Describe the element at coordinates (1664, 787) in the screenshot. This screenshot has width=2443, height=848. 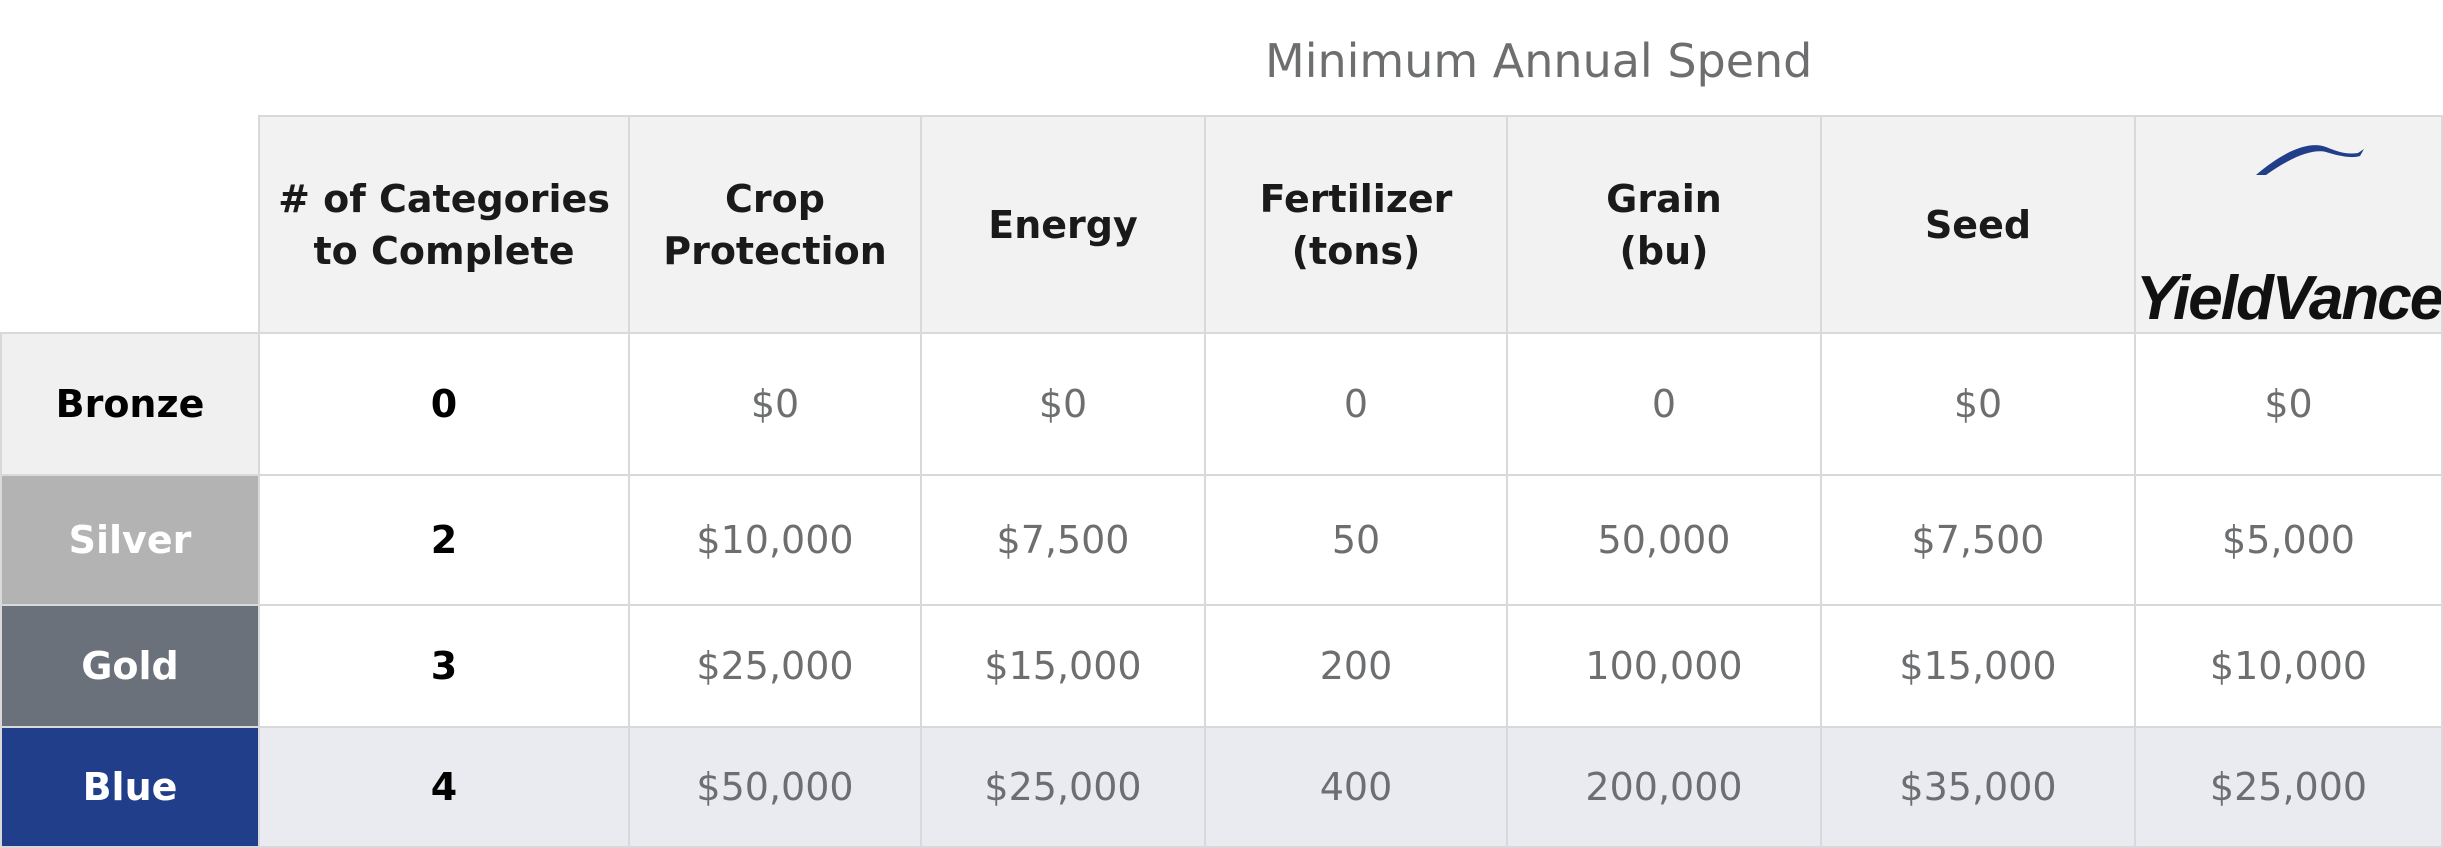
I see `grain-value: 200,000` at that location.